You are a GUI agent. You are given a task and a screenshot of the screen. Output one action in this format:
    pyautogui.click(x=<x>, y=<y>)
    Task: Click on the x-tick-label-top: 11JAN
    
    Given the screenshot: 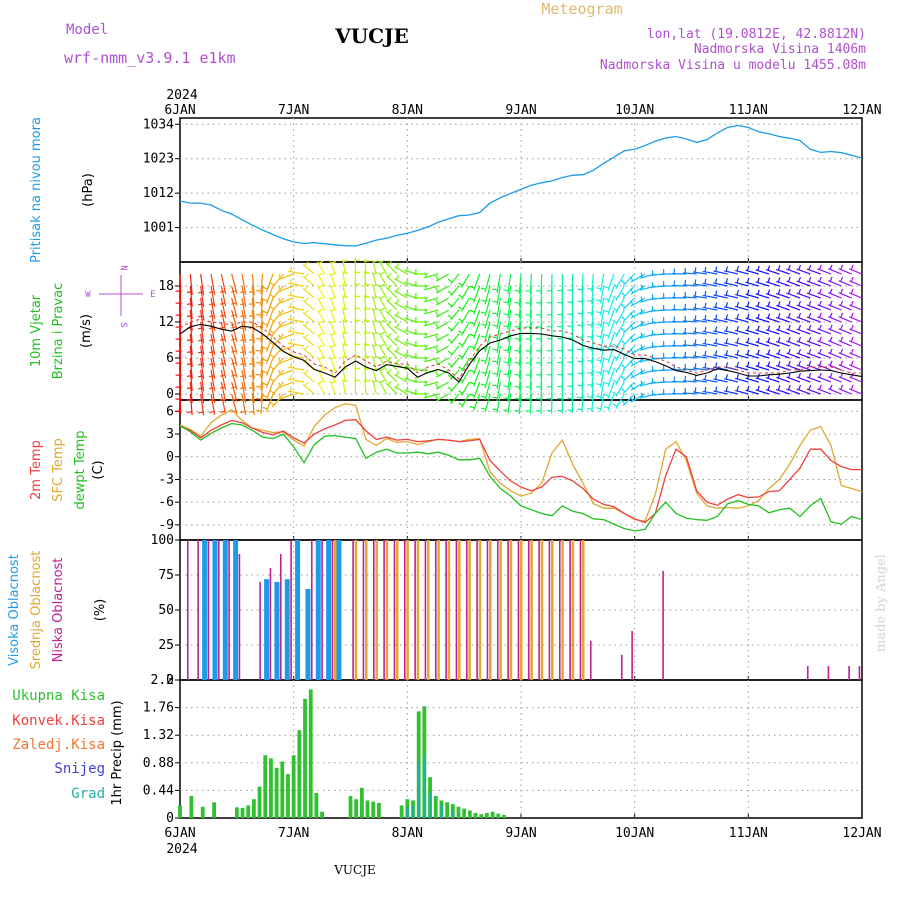 What is the action you would take?
    pyautogui.click(x=748, y=110)
    